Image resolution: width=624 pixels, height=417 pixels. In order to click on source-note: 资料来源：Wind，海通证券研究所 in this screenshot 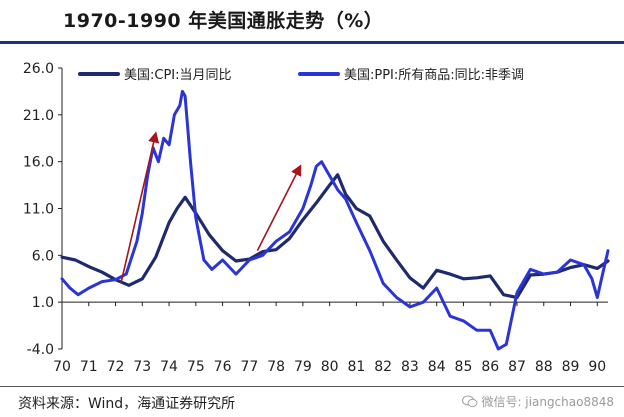, I will do `click(127, 404)`.